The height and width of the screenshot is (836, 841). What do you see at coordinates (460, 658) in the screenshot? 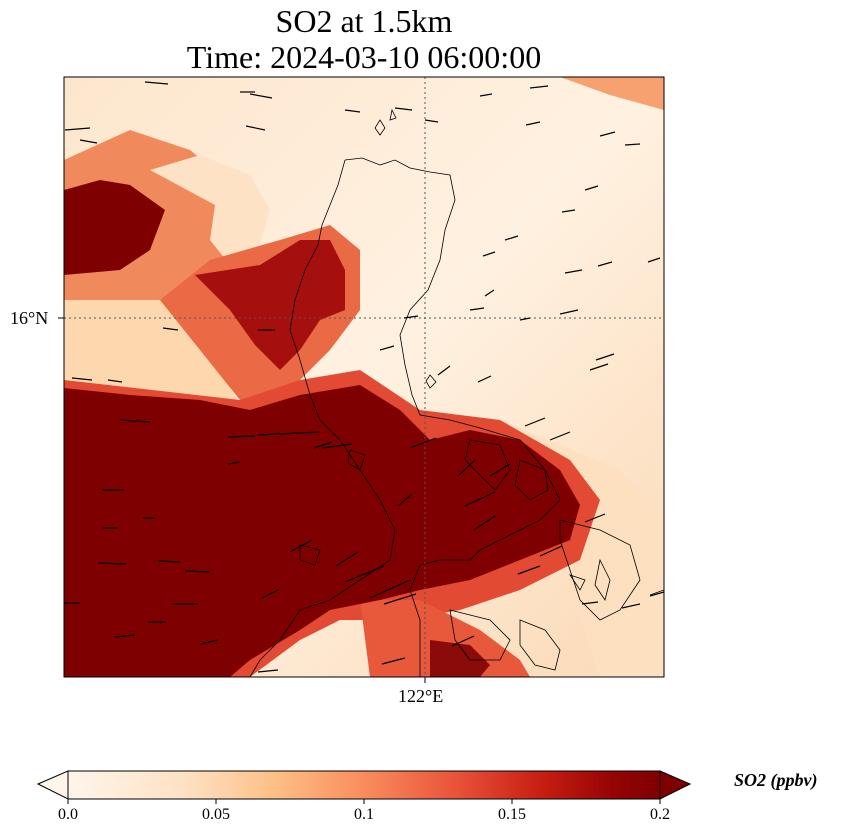
I see `so2-max-southeast-spot` at bounding box center [460, 658].